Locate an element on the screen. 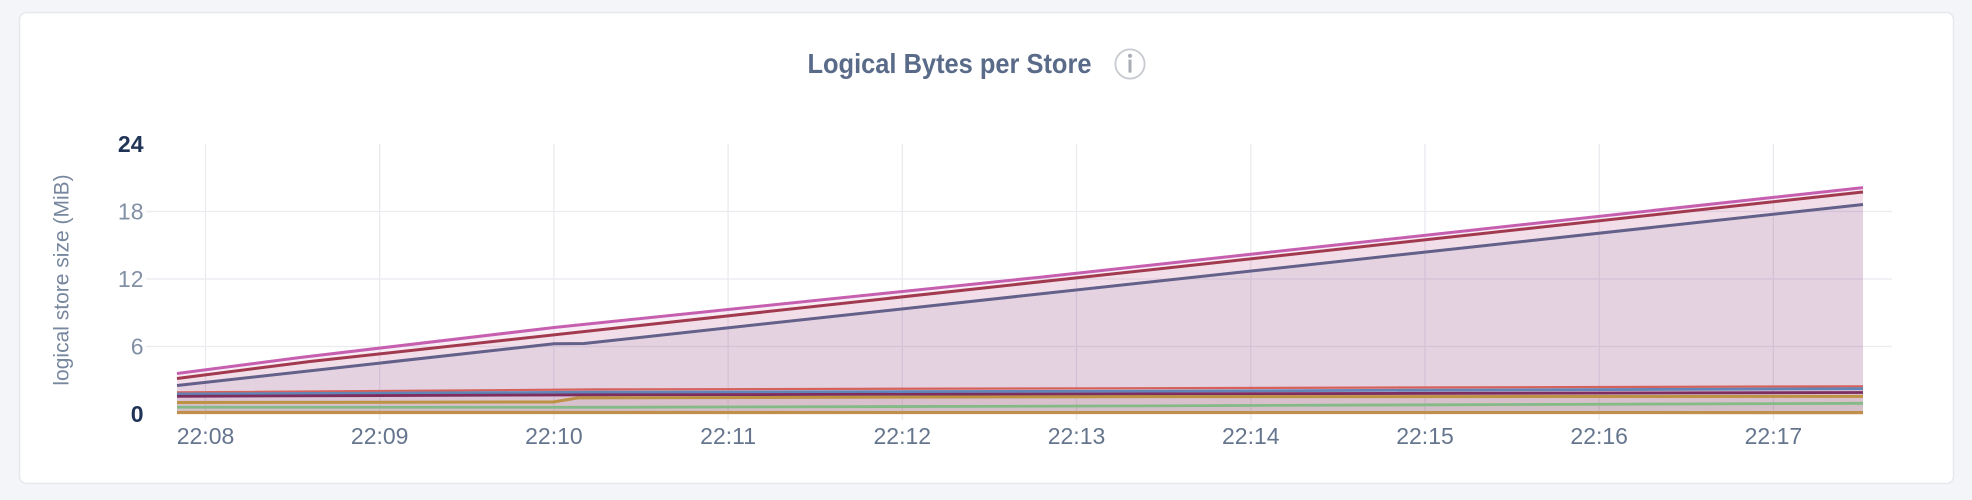  svg-text: 22:13 is located at coordinates (1077, 436).